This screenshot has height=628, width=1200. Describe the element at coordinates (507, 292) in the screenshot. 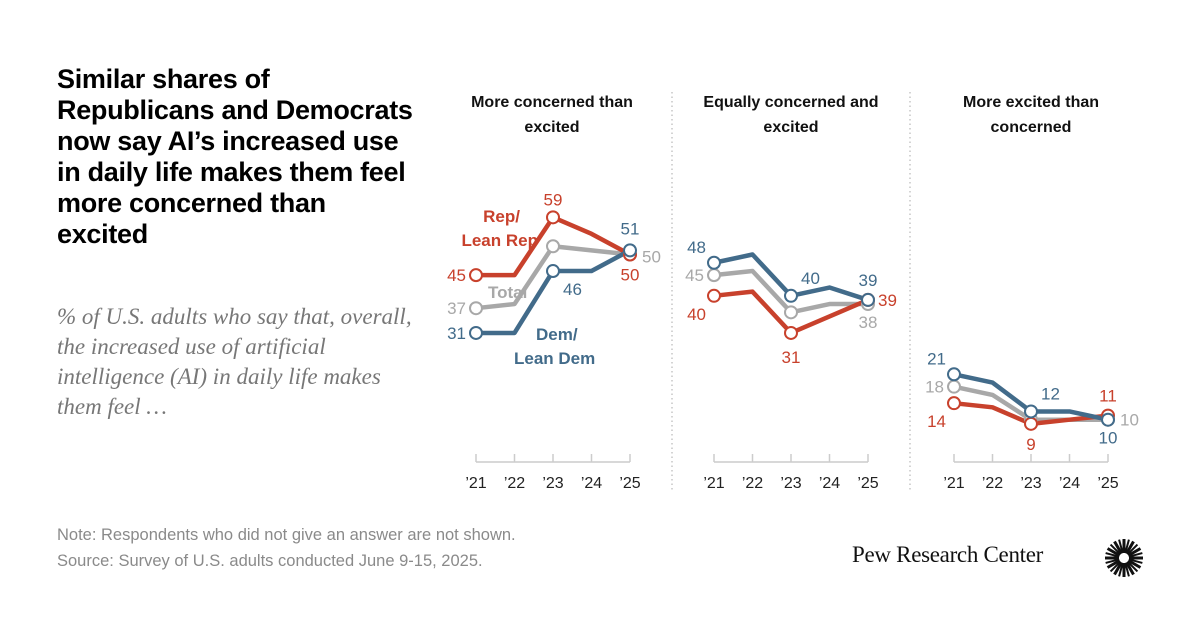

I see `series-label-total: Total` at that location.